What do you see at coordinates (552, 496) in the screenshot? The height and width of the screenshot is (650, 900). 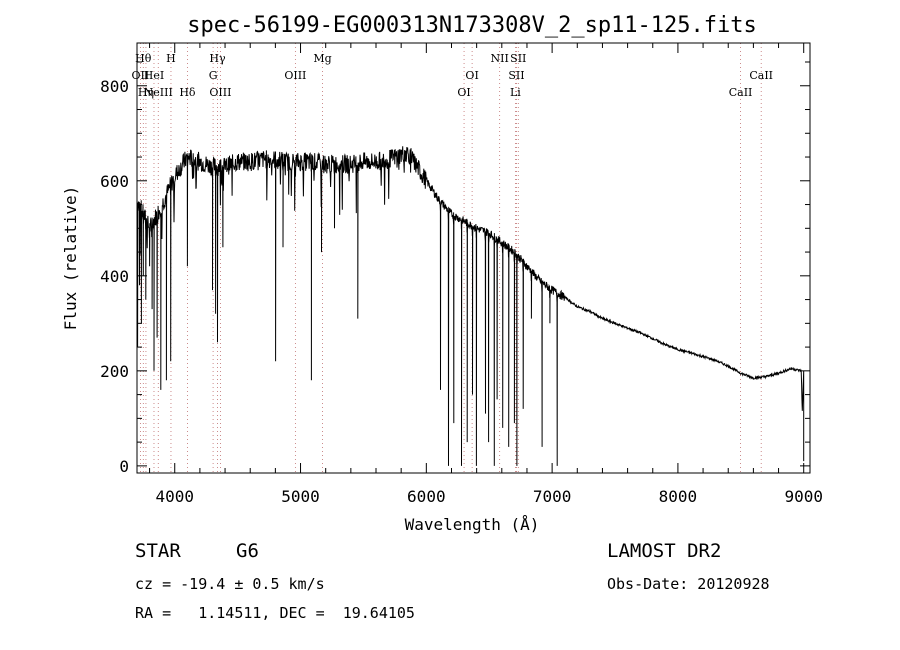 I see `x-tick-label: 7000` at bounding box center [552, 496].